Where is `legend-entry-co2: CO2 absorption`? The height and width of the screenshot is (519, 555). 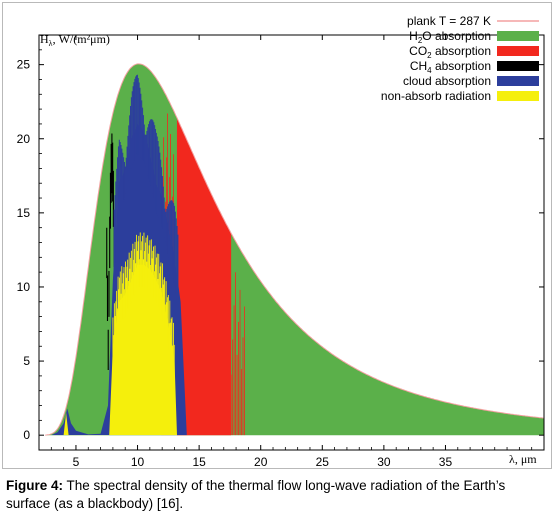
legend-entry-co2: CO2 absorption is located at coordinates (474, 52).